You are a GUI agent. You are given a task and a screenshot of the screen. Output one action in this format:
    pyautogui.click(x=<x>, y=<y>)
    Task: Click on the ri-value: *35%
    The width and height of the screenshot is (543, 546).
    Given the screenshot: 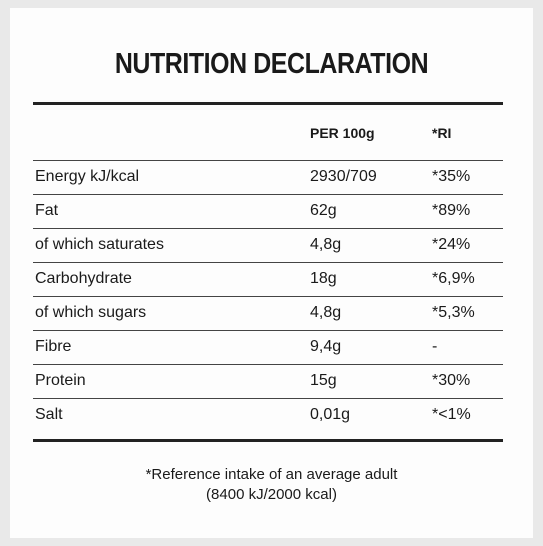 What is the action you would take?
    pyautogui.click(x=451, y=176)
    